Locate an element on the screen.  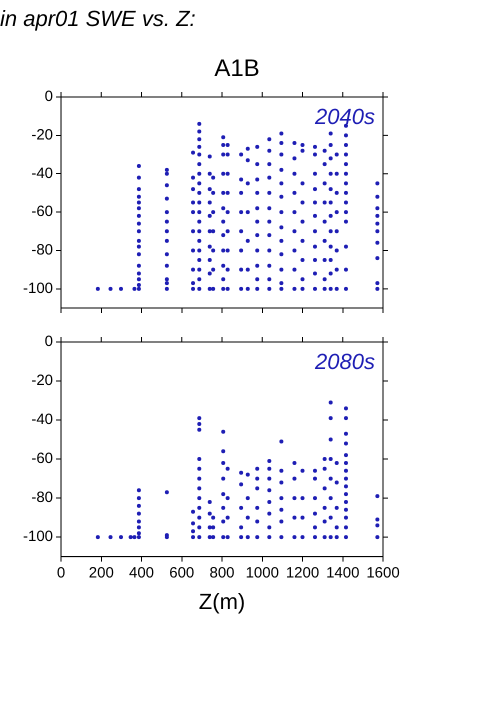
chart-subtitle: A1B is located at coordinates (237, 69).